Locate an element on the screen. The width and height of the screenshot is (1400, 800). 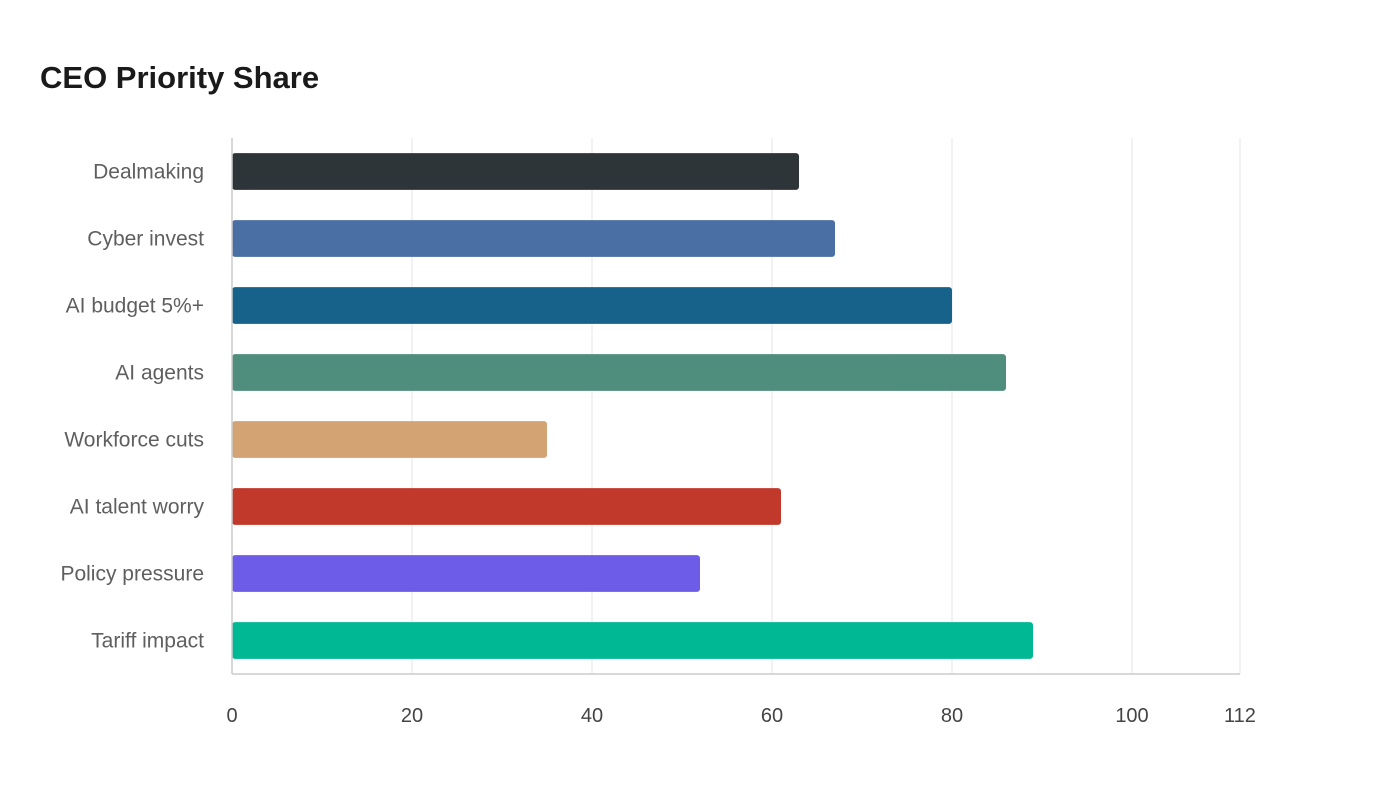
category-label: Policy pressure is located at coordinates (132, 574).